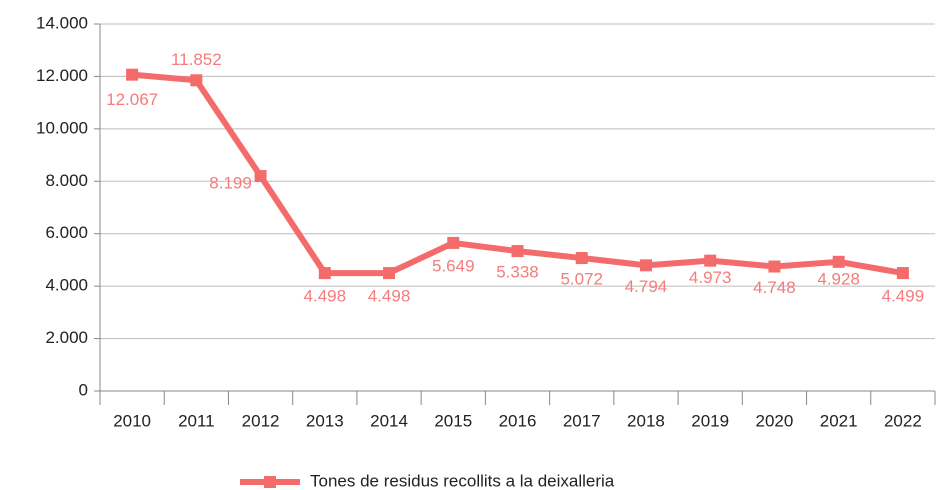 This screenshot has width=936, height=490. I want to click on y-tick-label: 12.000, so click(62, 75).